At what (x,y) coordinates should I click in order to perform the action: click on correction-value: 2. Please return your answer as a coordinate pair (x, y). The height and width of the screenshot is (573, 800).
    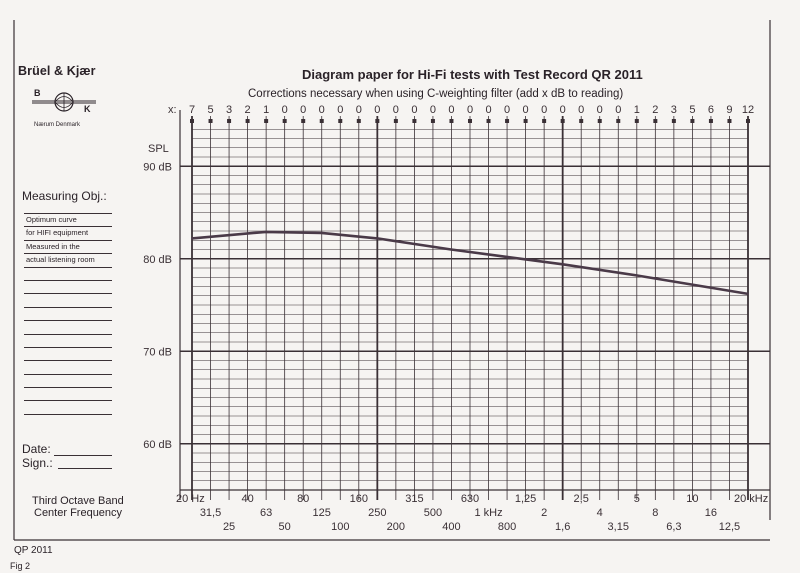
    Looking at the image, I should click on (655, 110).